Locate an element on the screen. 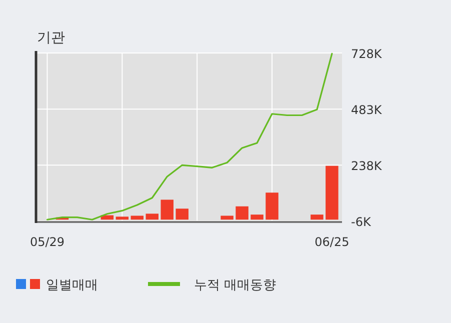  y-tick-label: 238K is located at coordinates (367, 166).